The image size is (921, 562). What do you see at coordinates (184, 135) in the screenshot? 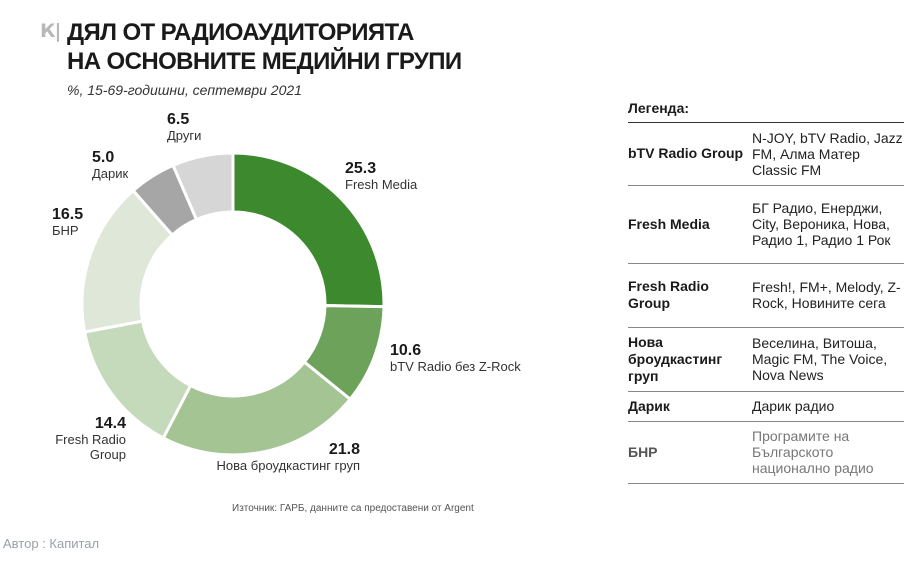
I see `slice-category-label: Други` at bounding box center [184, 135].